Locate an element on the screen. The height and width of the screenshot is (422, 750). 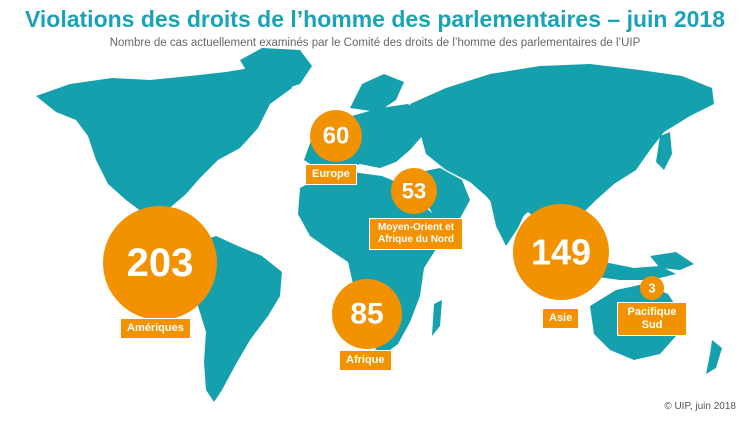
label-moyen-orient: Moyen-Orient et Afrique du Nord is located at coordinates (416, 234).